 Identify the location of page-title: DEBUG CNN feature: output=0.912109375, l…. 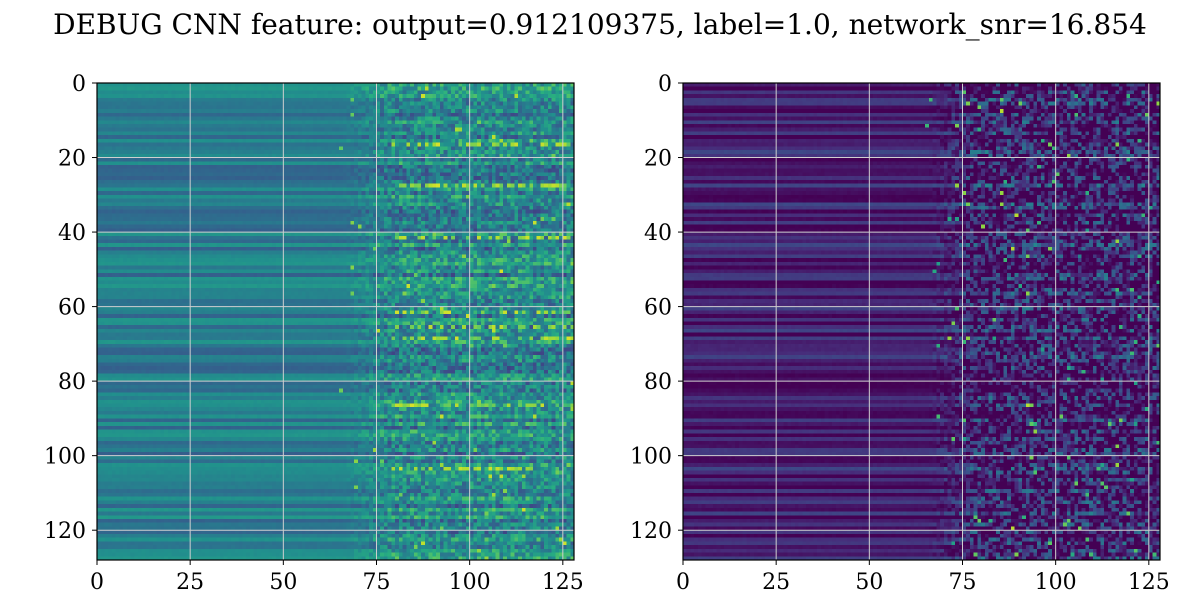
(600, 24).